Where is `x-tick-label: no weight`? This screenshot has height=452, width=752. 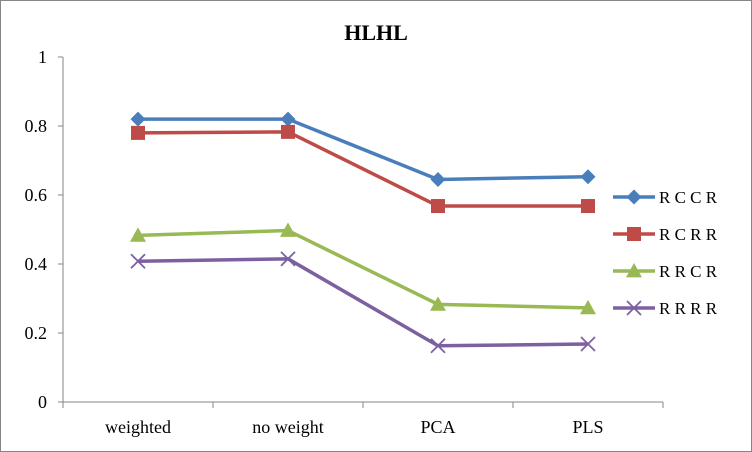
x-tick-label: no weight is located at coordinates (288, 427).